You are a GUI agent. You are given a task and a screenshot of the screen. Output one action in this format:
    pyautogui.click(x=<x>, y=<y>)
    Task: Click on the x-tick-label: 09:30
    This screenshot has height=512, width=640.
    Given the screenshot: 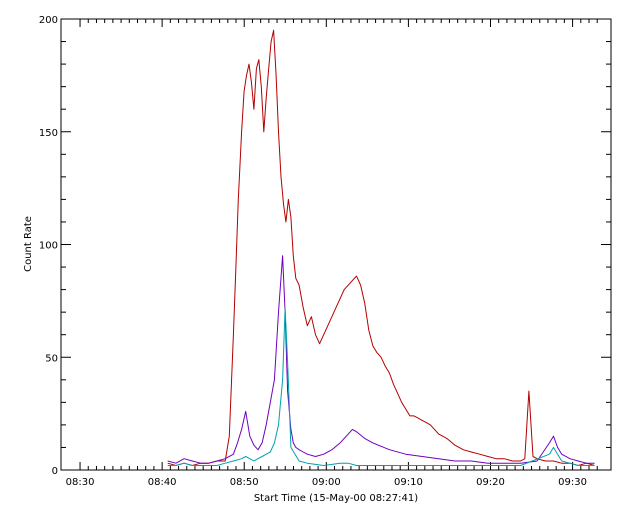 What is the action you would take?
    pyautogui.click(x=572, y=482)
    